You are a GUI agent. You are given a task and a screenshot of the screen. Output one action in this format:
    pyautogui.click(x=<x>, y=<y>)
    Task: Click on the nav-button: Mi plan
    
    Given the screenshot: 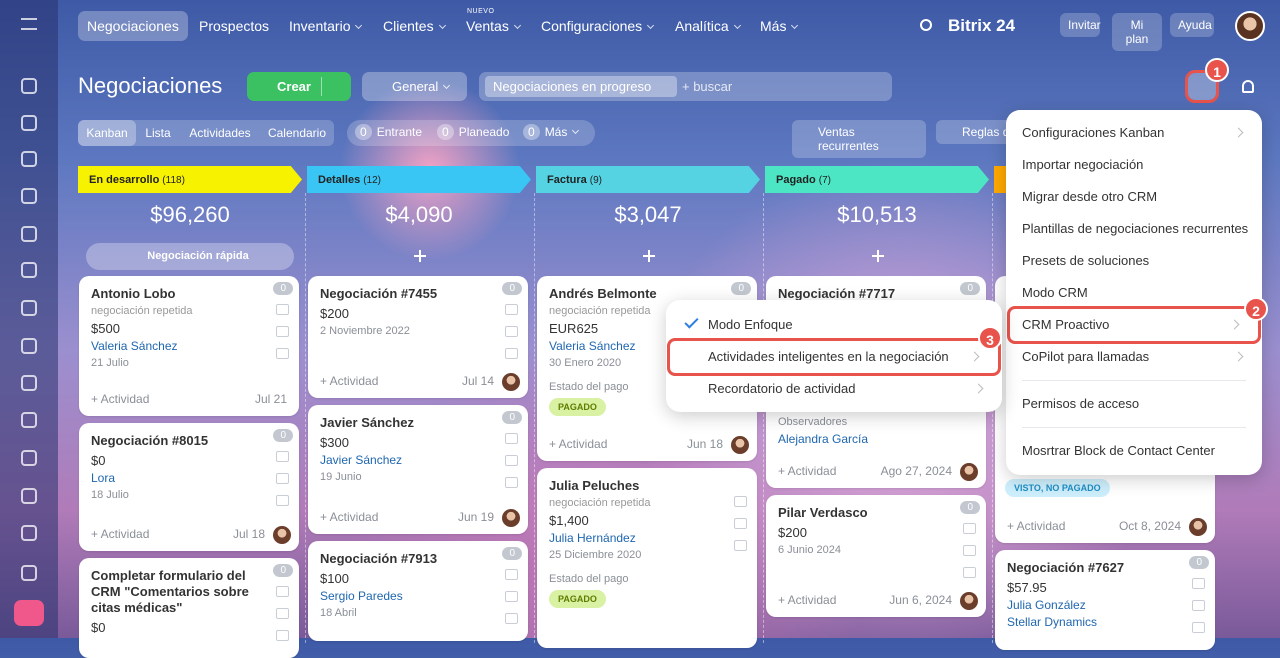 What is the action you would take?
    pyautogui.click(x=1137, y=32)
    